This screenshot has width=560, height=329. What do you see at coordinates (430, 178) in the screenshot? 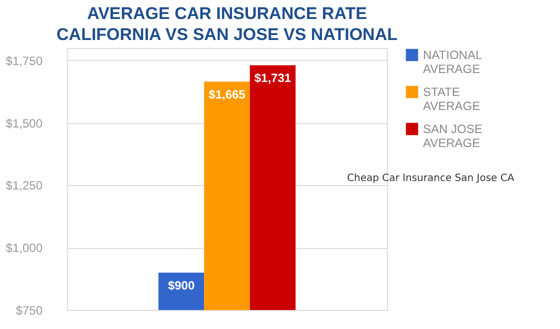
I see `annotation: Cheap Car Insurance San Jose CA` at bounding box center [430, 178].